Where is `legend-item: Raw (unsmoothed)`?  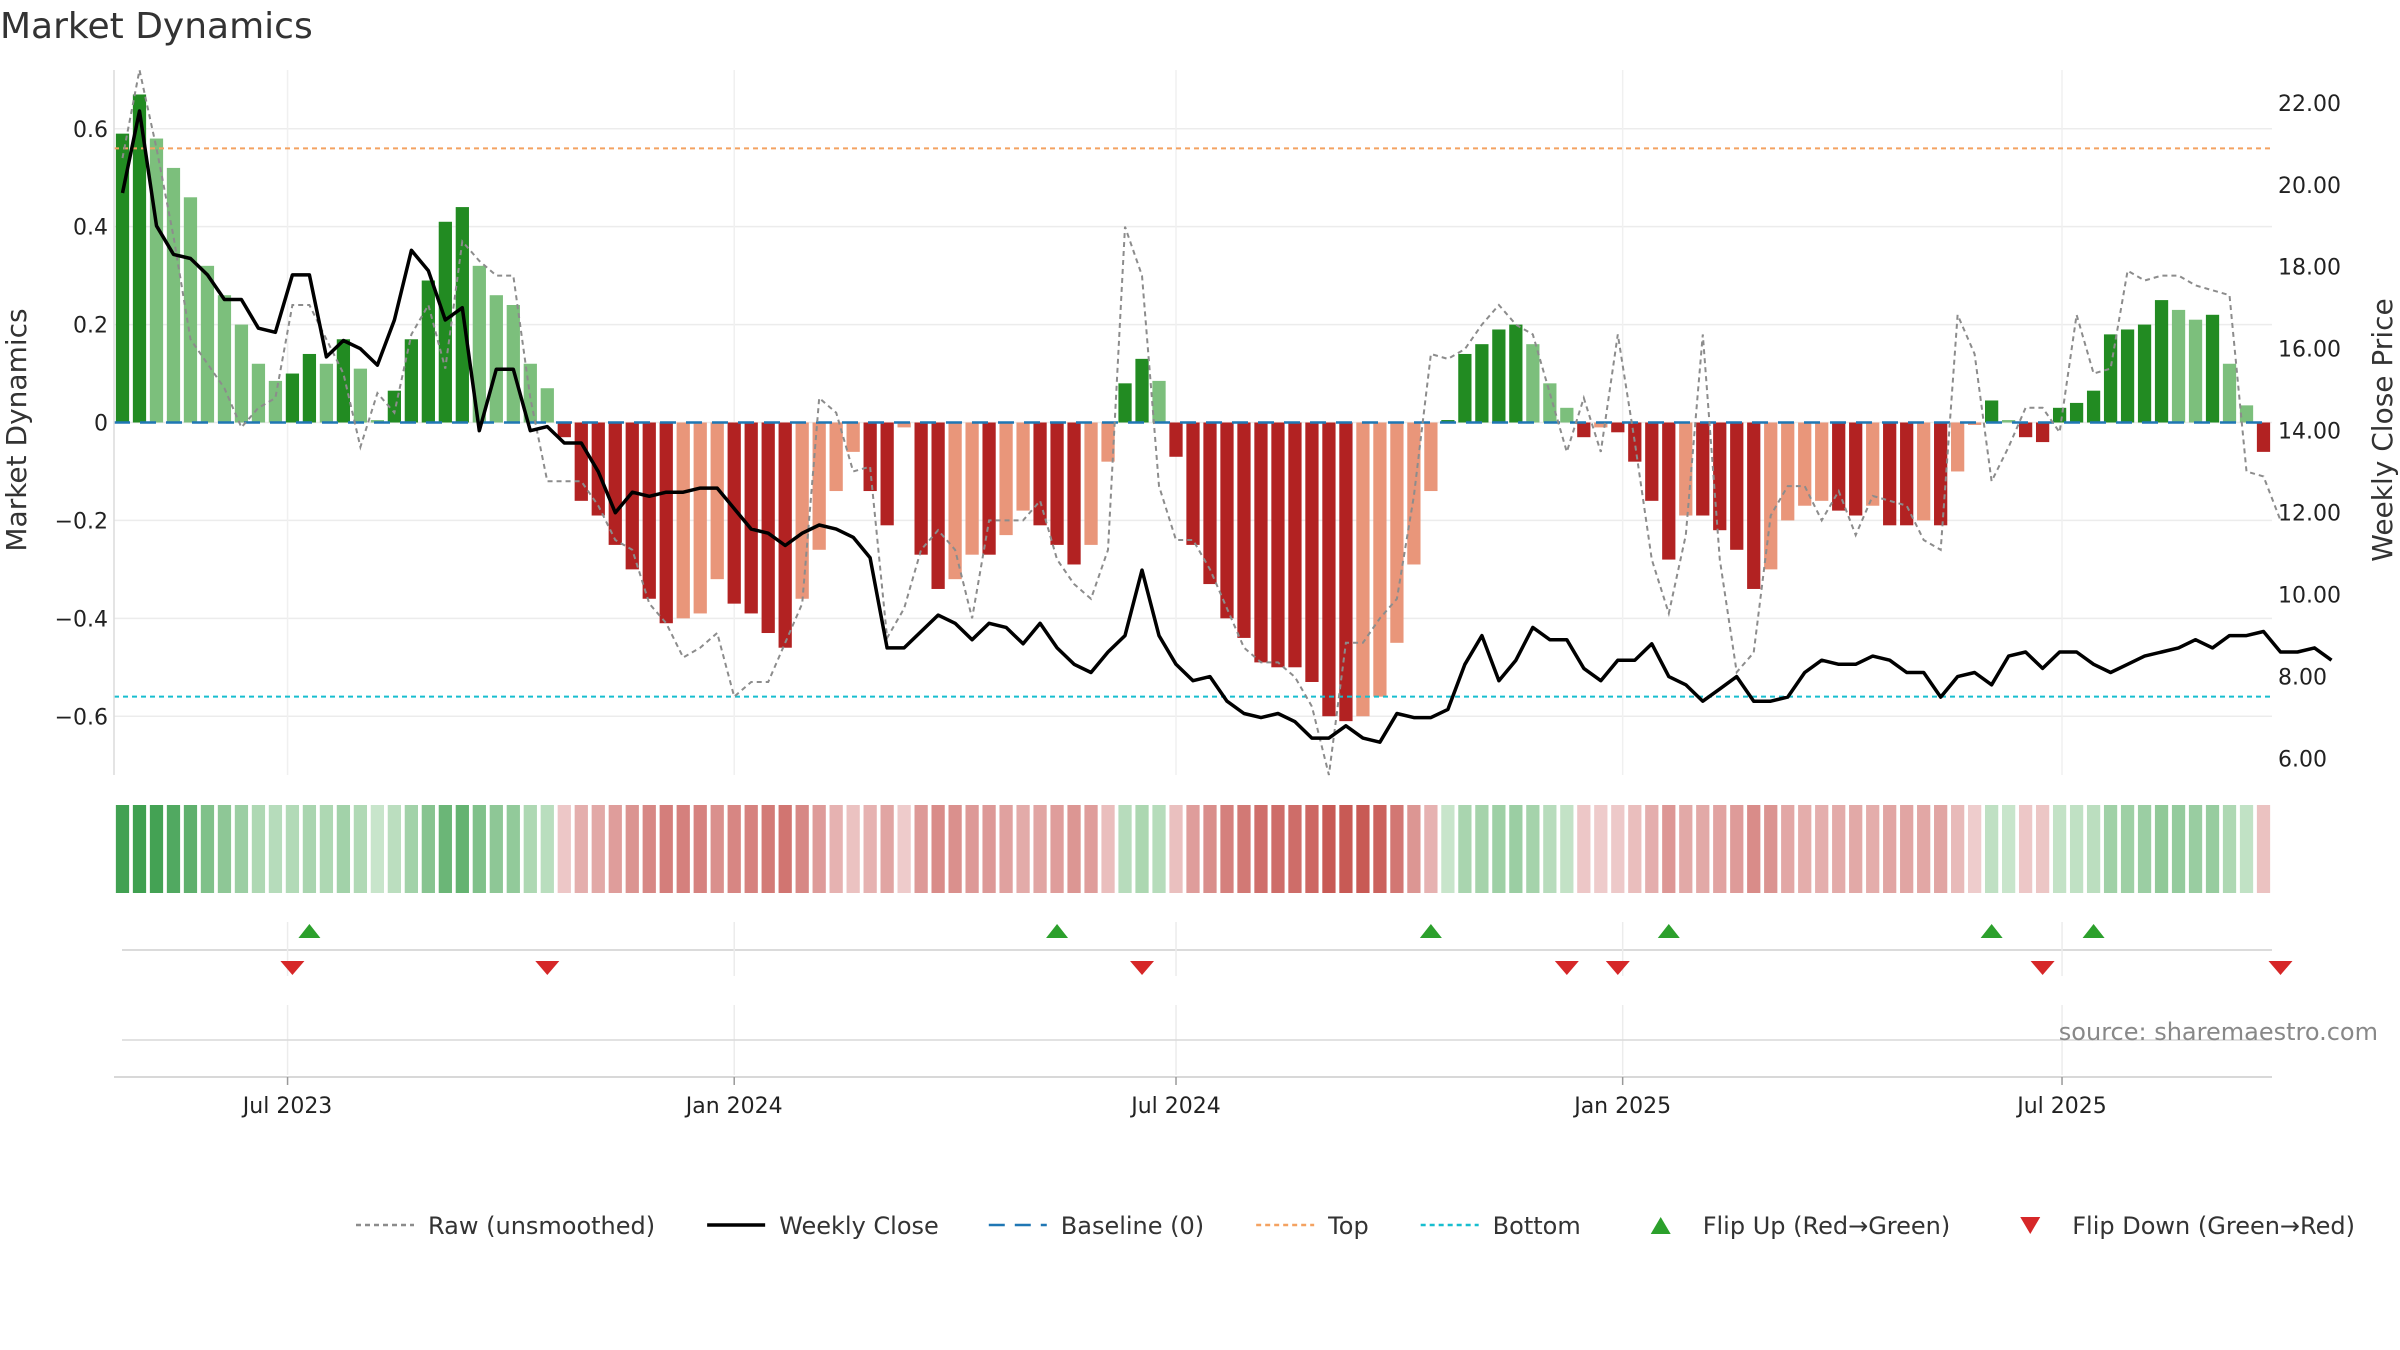 legend-item: Raw (unsmoothed) is located at coordinates (505, 1226).